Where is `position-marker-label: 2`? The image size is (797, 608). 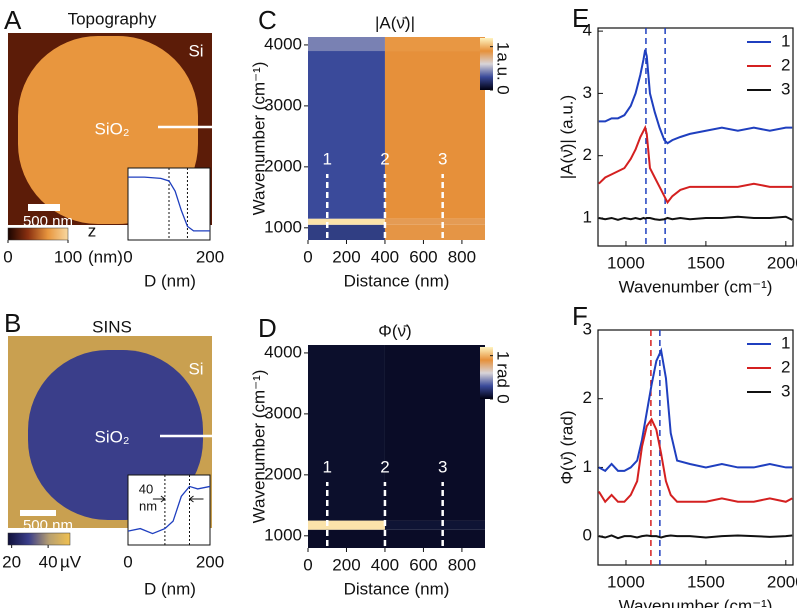 position-marker-label: 2 is located at coordinates (384, 158).